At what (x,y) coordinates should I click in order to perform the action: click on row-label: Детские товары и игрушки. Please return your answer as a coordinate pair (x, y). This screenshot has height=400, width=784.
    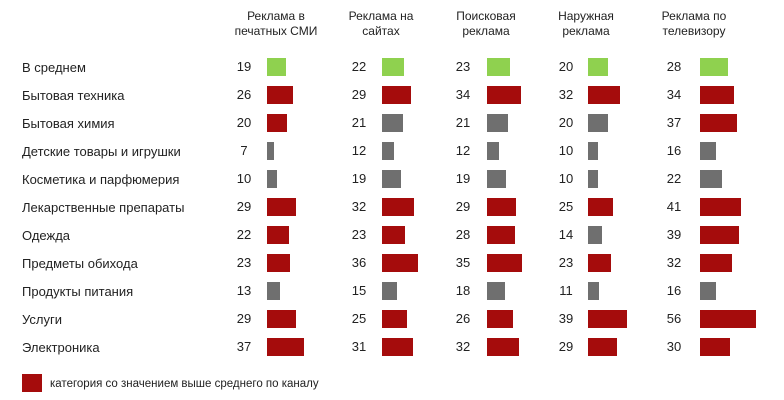
    Looking at the image, I should click on (101, 151).